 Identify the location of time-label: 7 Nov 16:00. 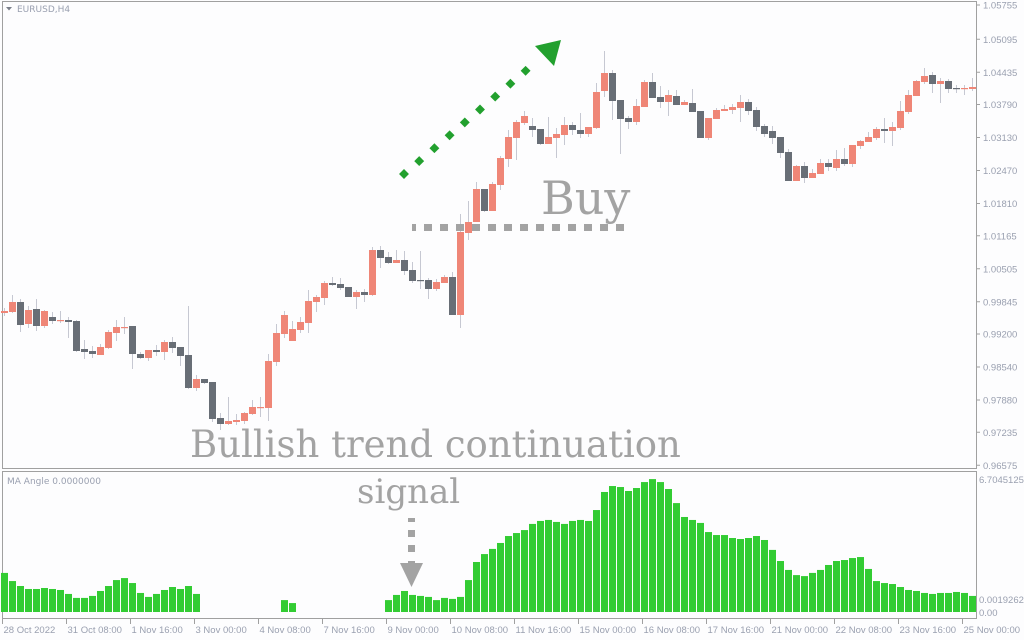
(349, 630).